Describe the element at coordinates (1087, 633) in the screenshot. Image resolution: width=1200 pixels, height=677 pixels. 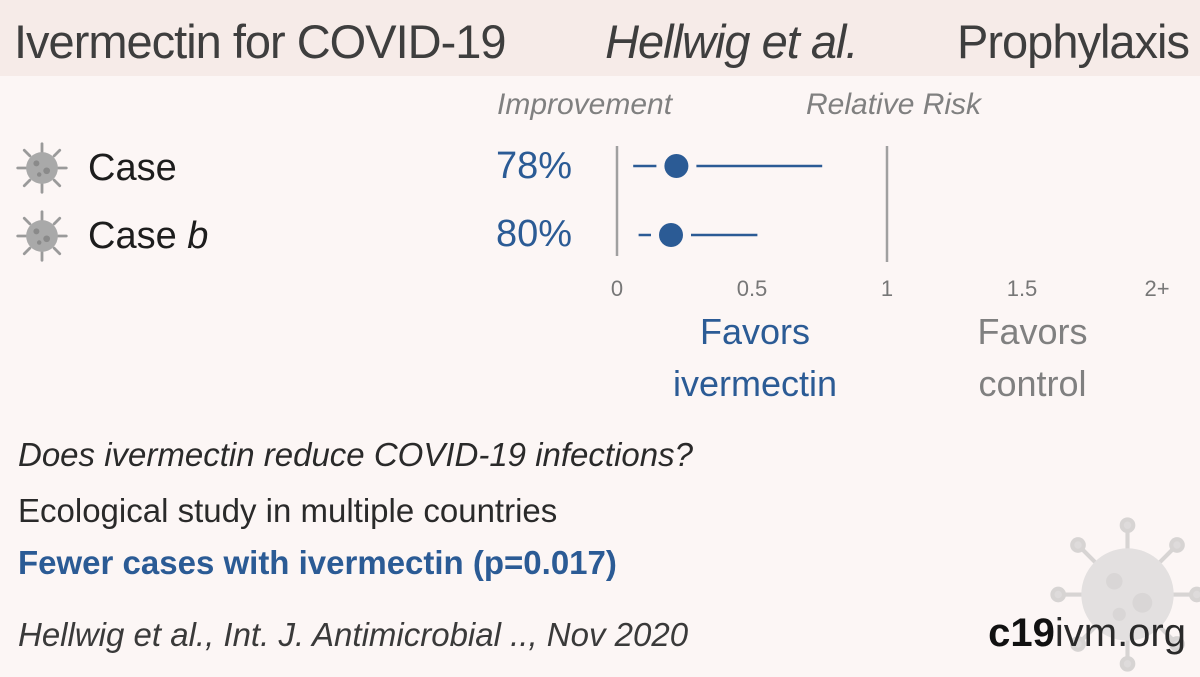
I see `site-logo: c19ivm.org` at that location.